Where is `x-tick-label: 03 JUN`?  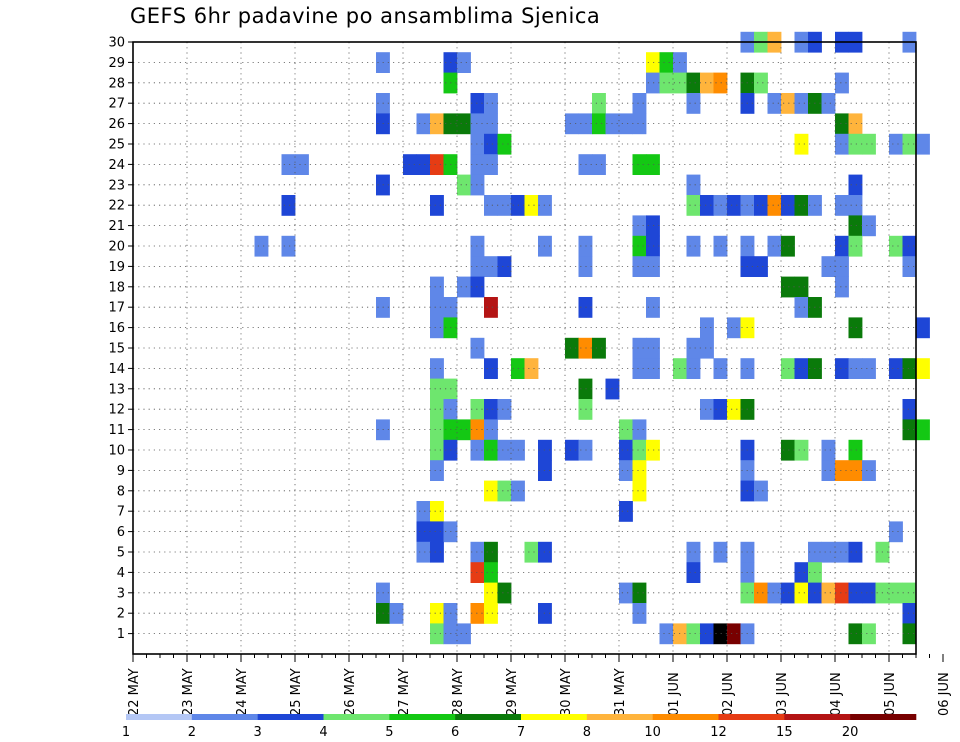 x-tick-label: 03 JUN is located at coordinates (782, 694).